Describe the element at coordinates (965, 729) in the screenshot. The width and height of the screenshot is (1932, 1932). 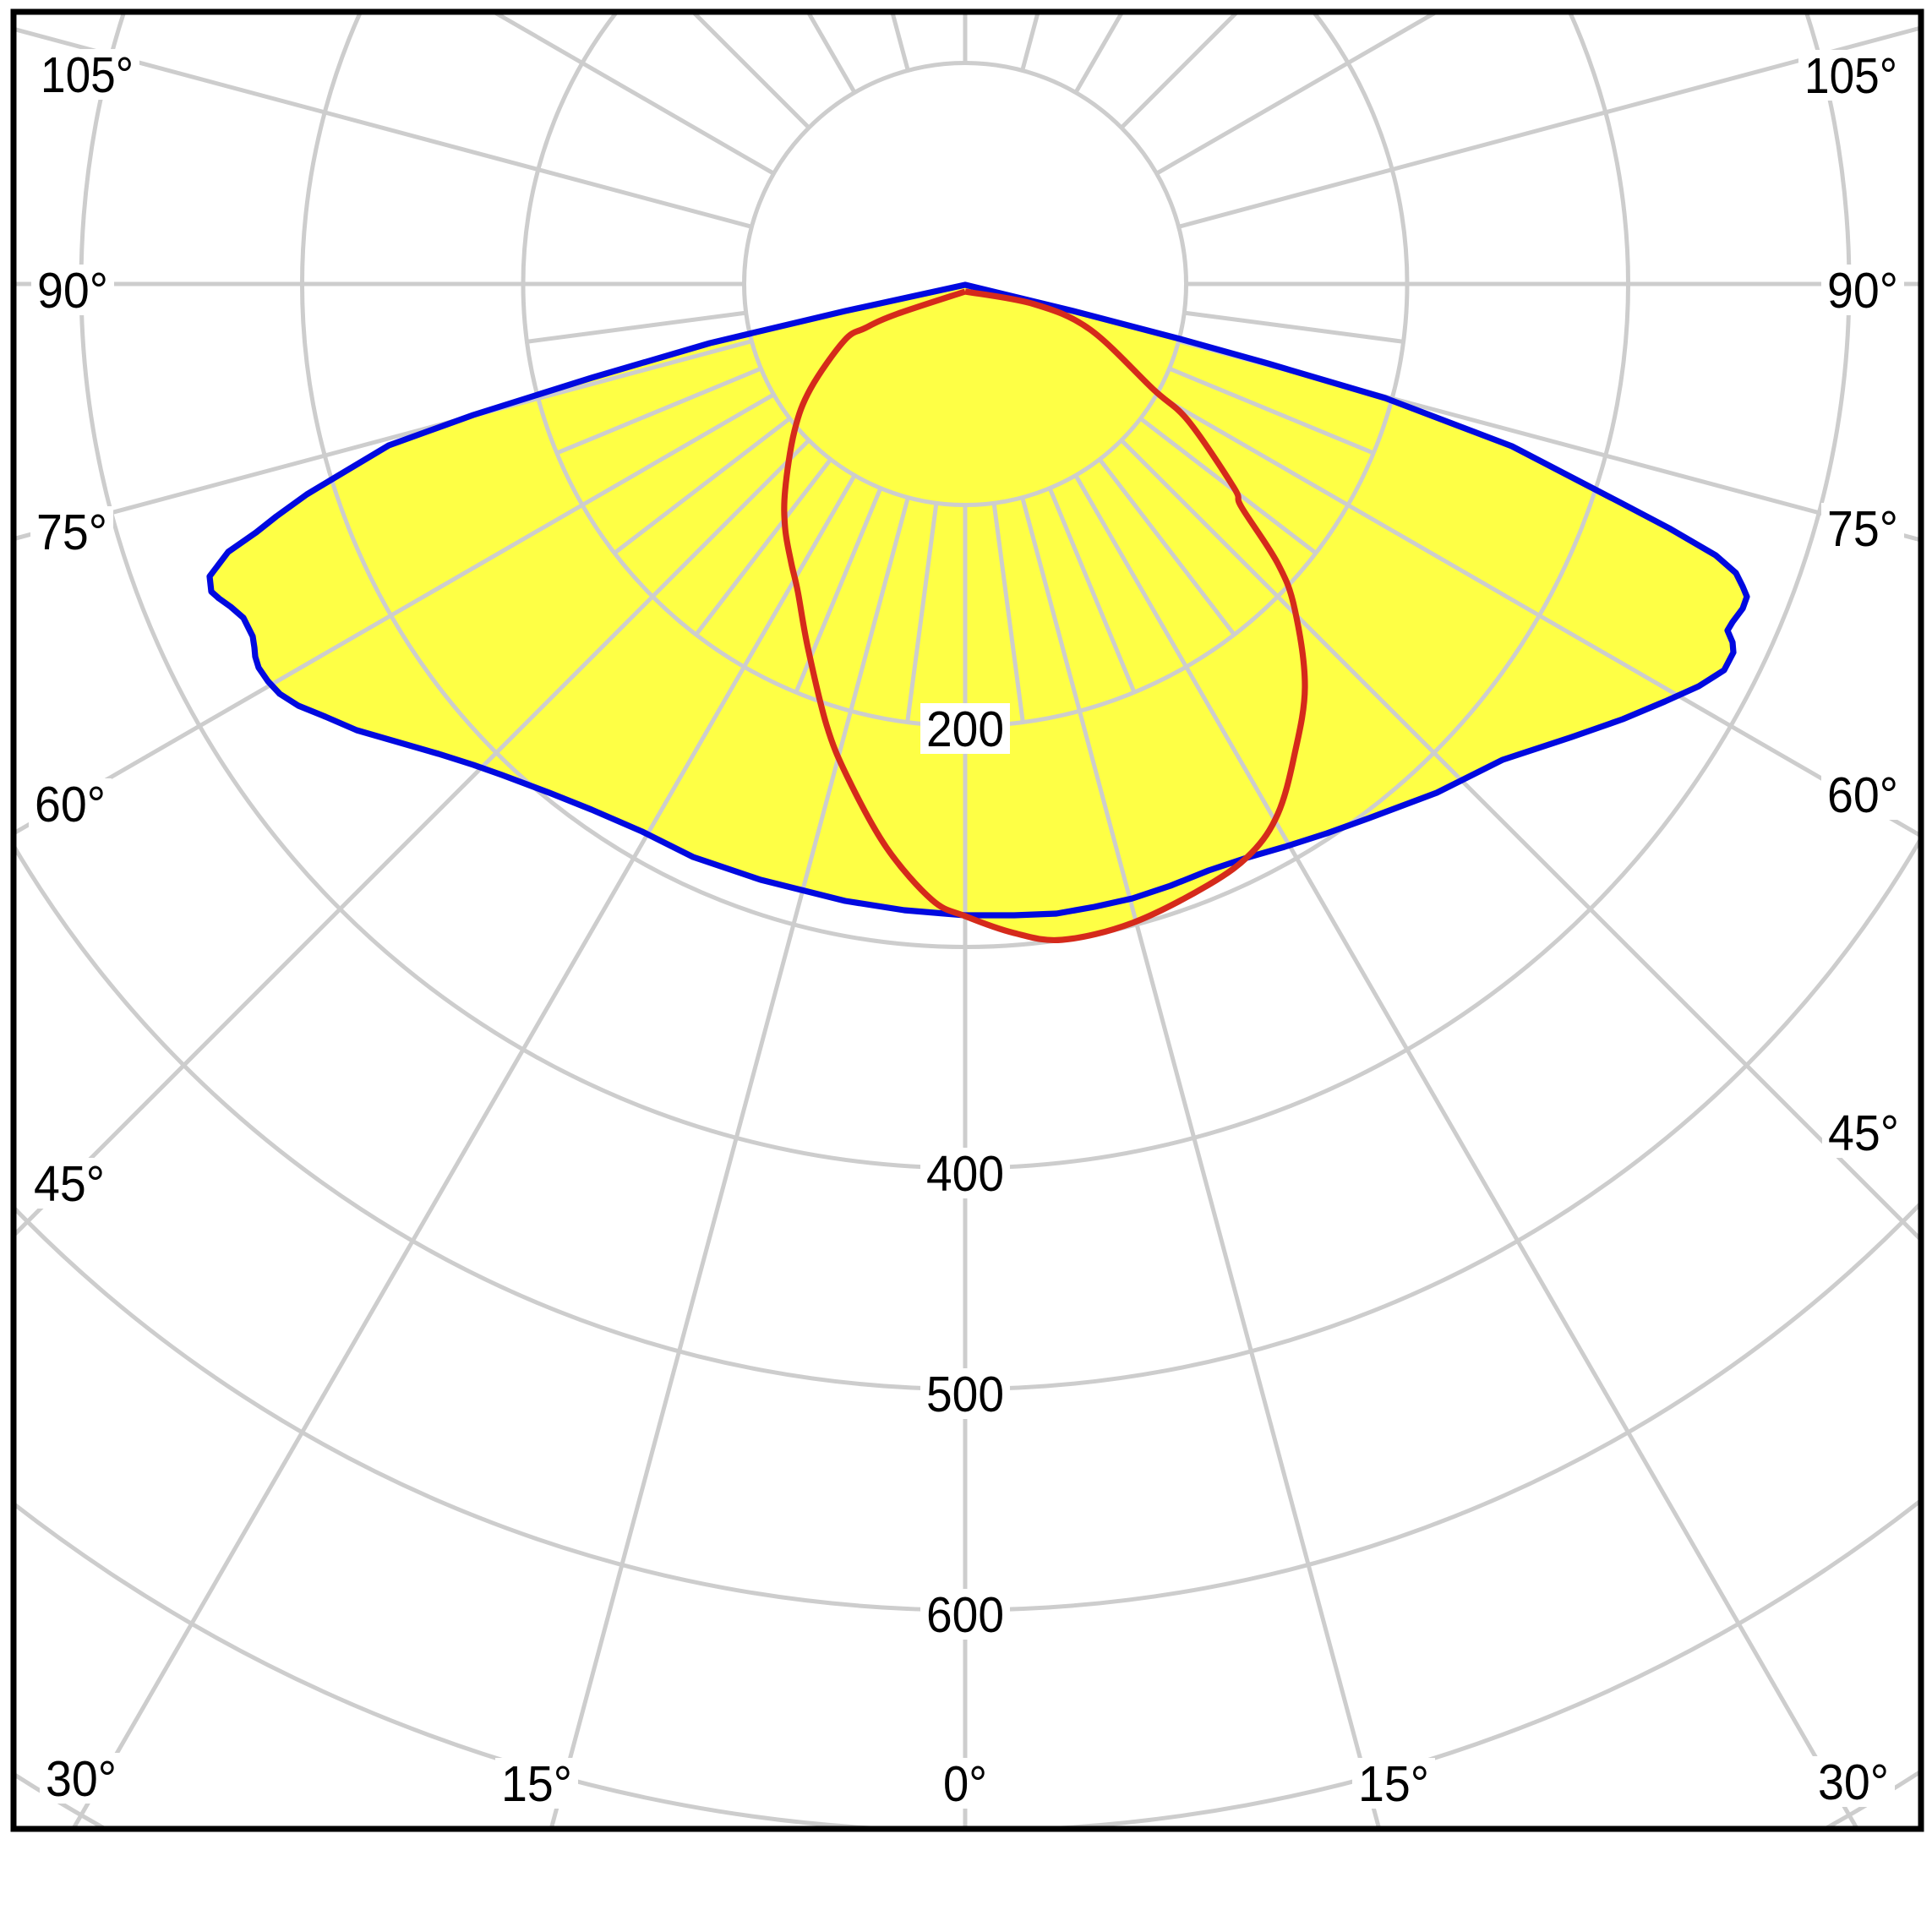
I see `svg-text: 200` at that location.